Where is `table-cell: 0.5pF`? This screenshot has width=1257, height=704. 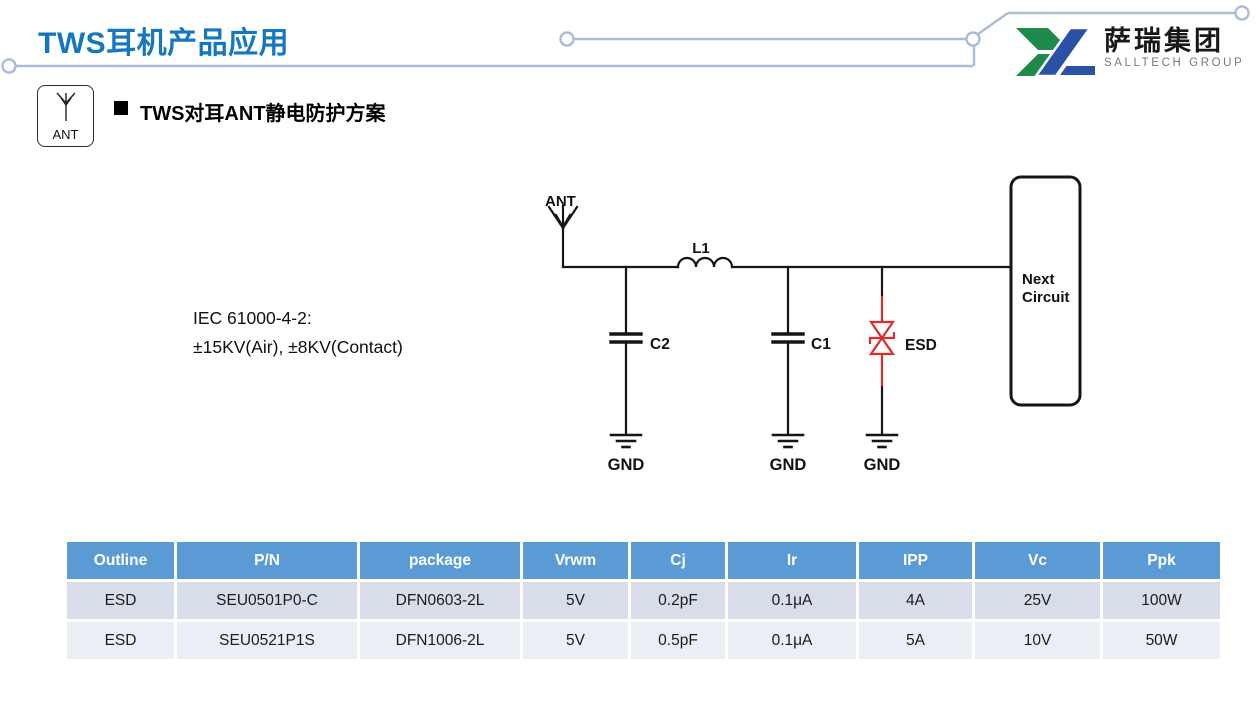 table-cell: 0.5pF is located at coordinates (676, 639).